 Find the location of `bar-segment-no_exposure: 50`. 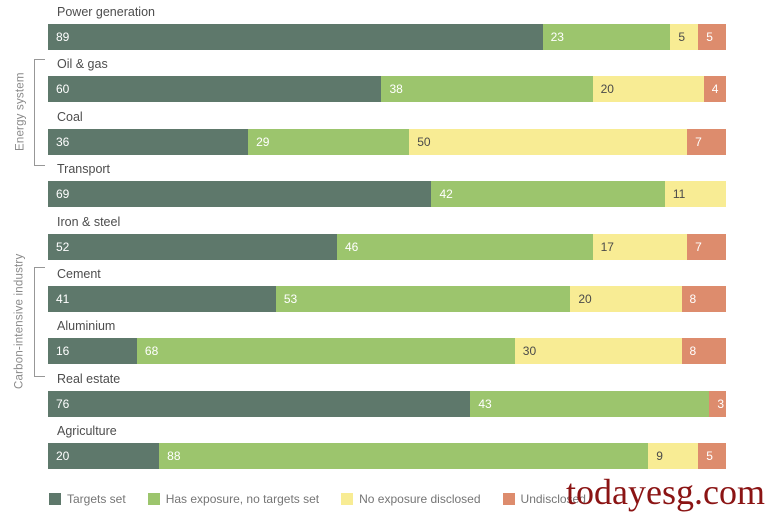

bar-segment-no_exposure: 50 is located at coordinates (548, 141).